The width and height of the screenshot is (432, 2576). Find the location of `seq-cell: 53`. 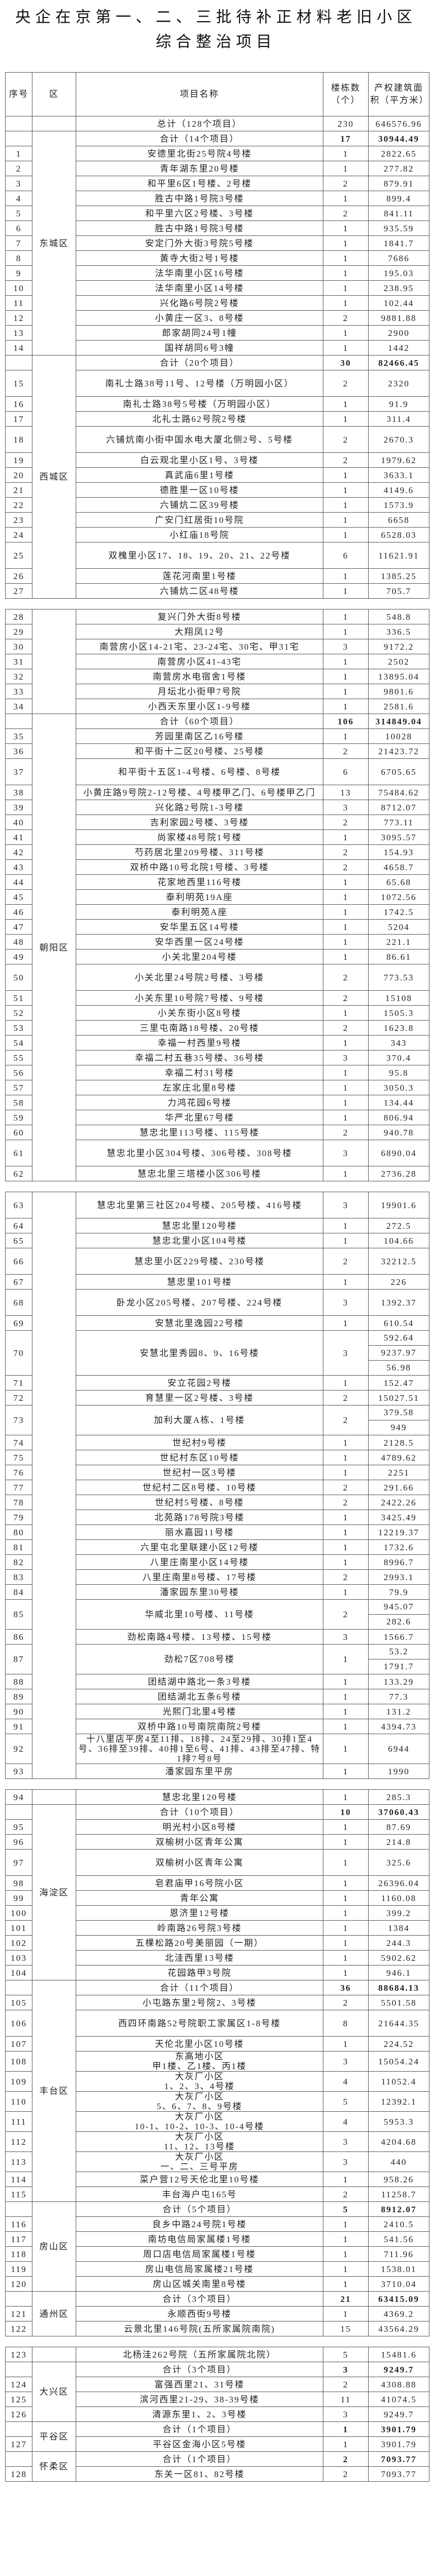

seq-cell: 53 is located at coordinates (18, 1028).